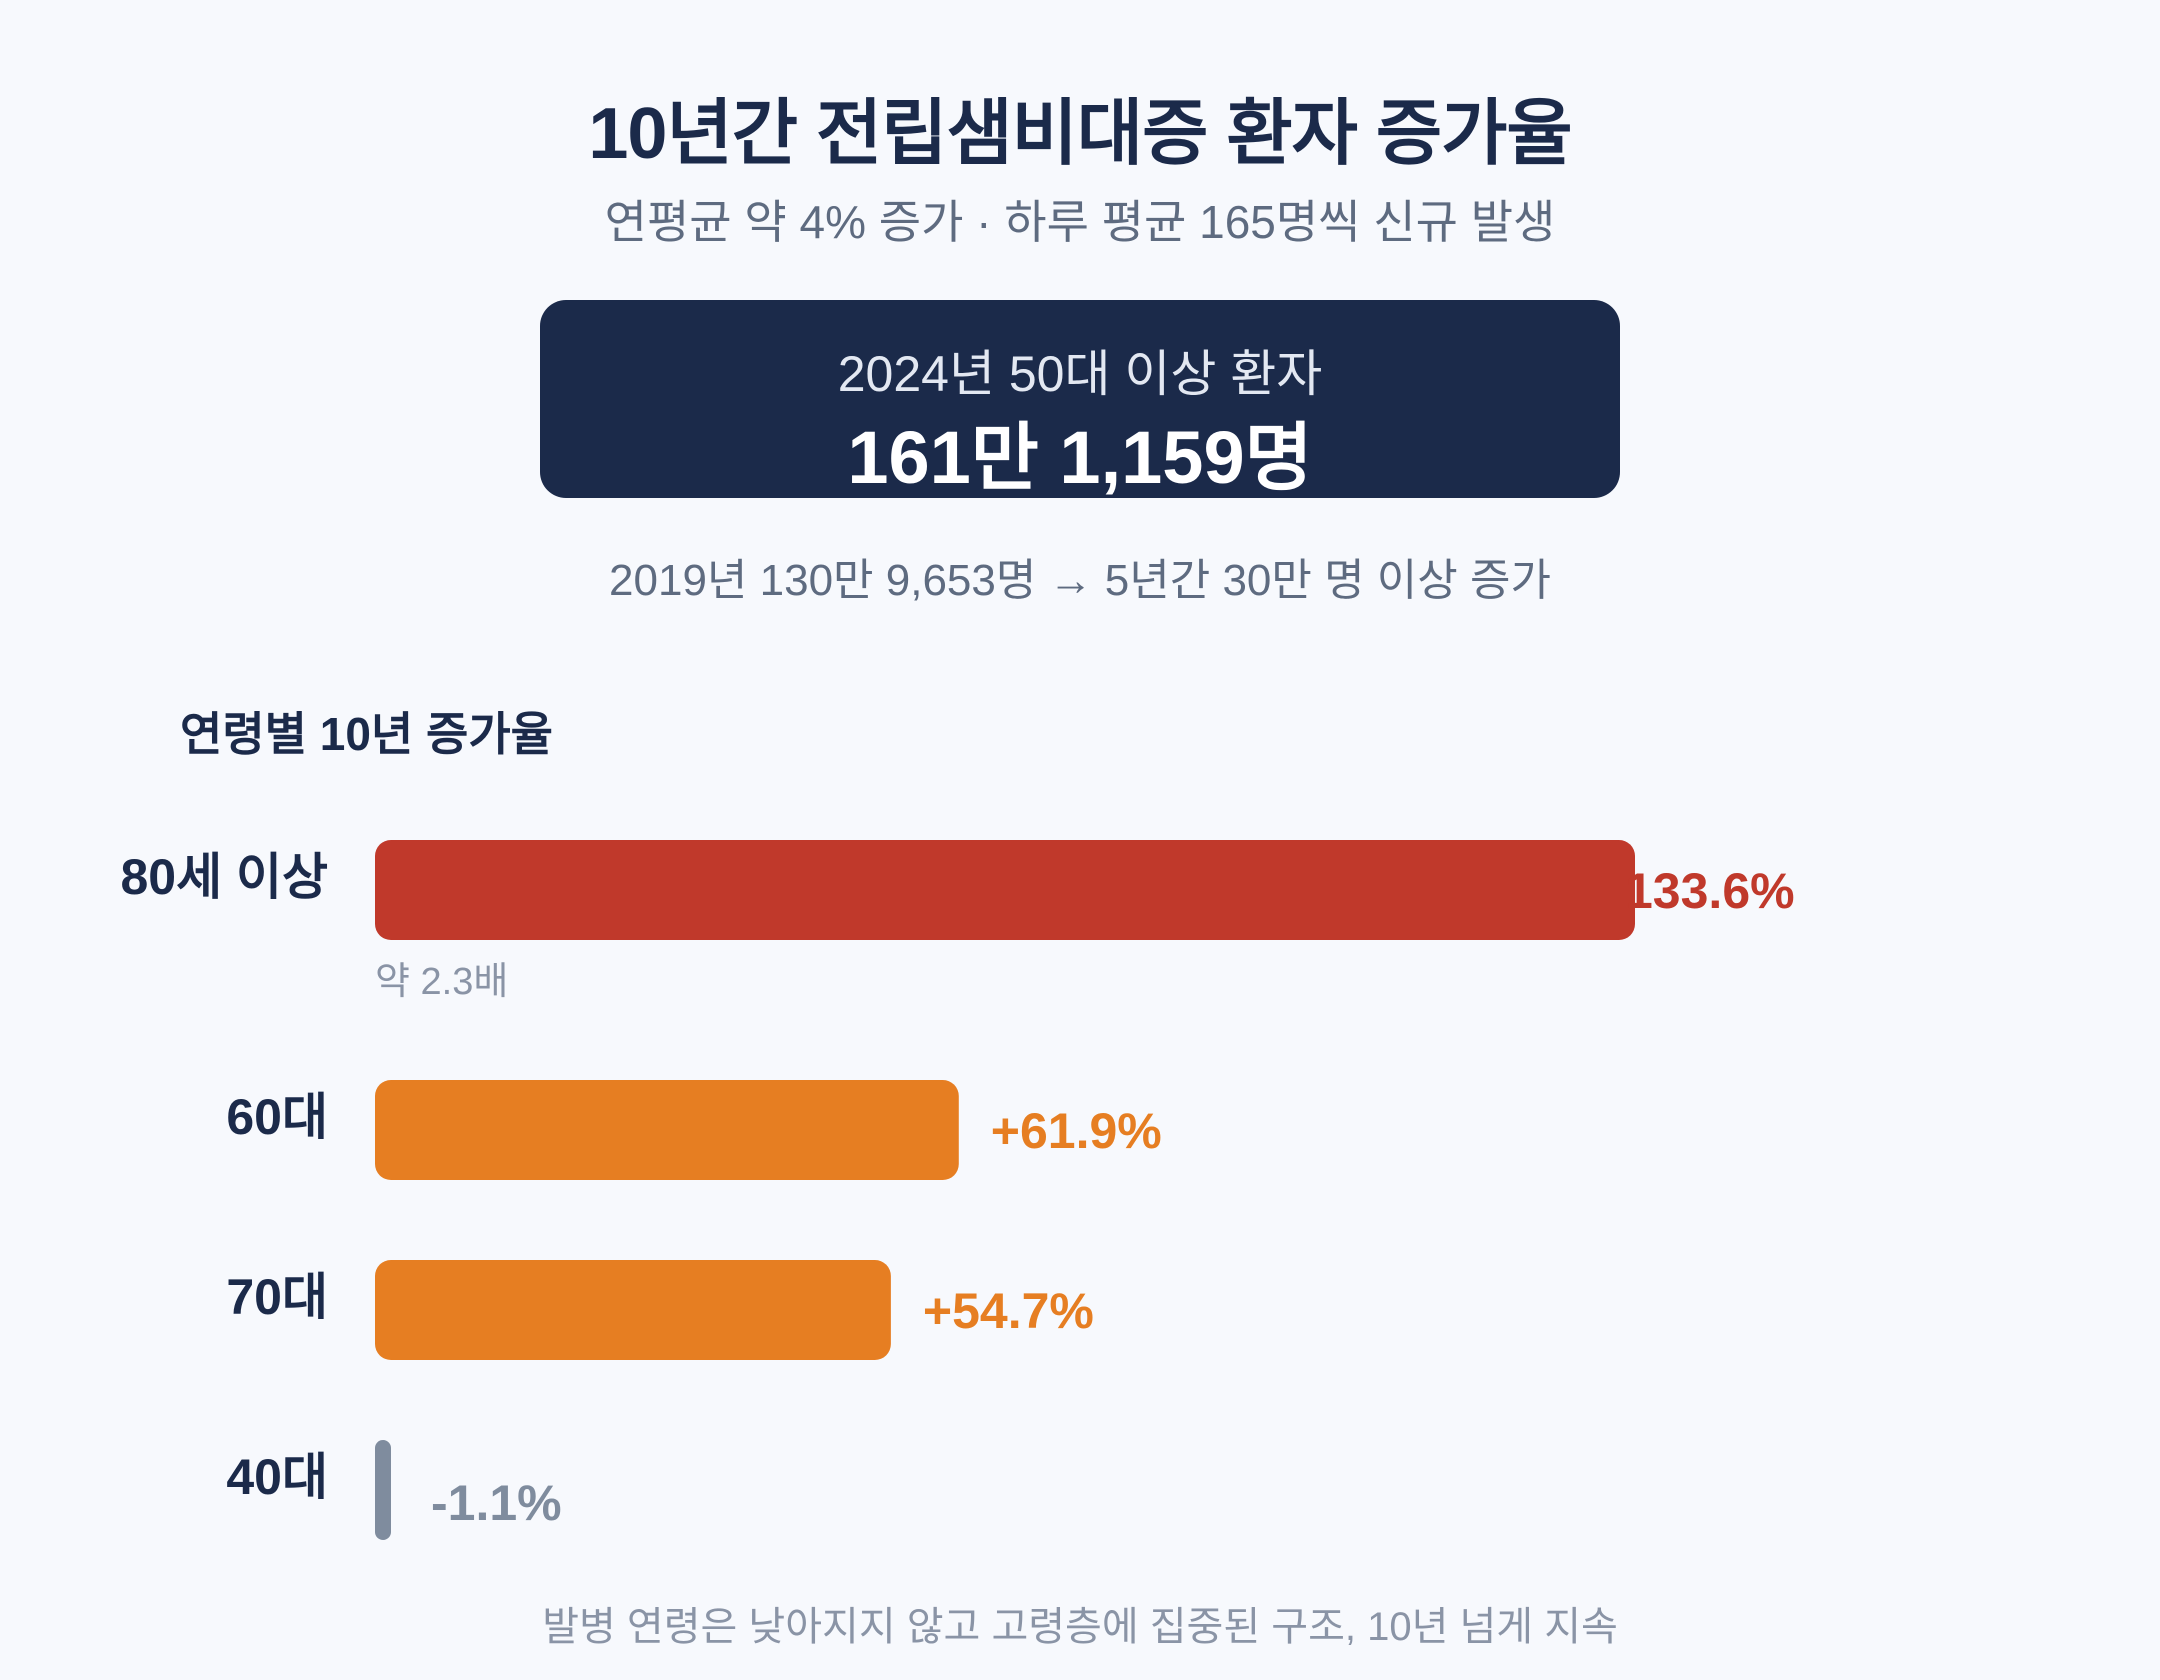 The height and width of the screenshot is (1680, 2160). Describe the element at coordinates (1080, 1627) in the screenshot. I see `footnote: 발병 연령은 낮아지지 않고 고령층에 집중된 구조, 10년 넘게 지속` at that location.